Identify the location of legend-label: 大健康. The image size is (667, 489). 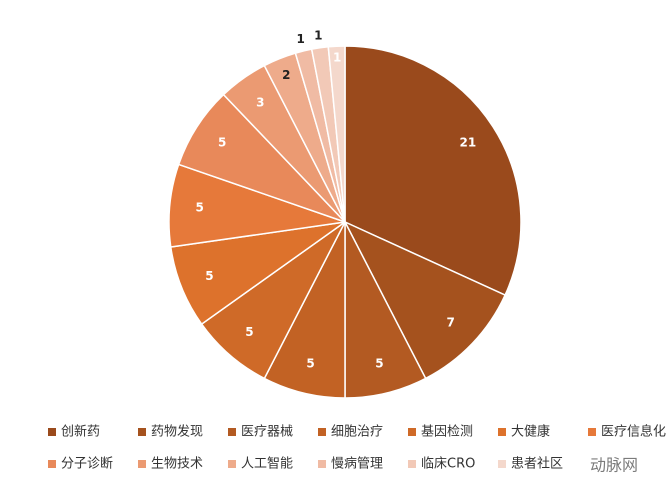
(530, 432).